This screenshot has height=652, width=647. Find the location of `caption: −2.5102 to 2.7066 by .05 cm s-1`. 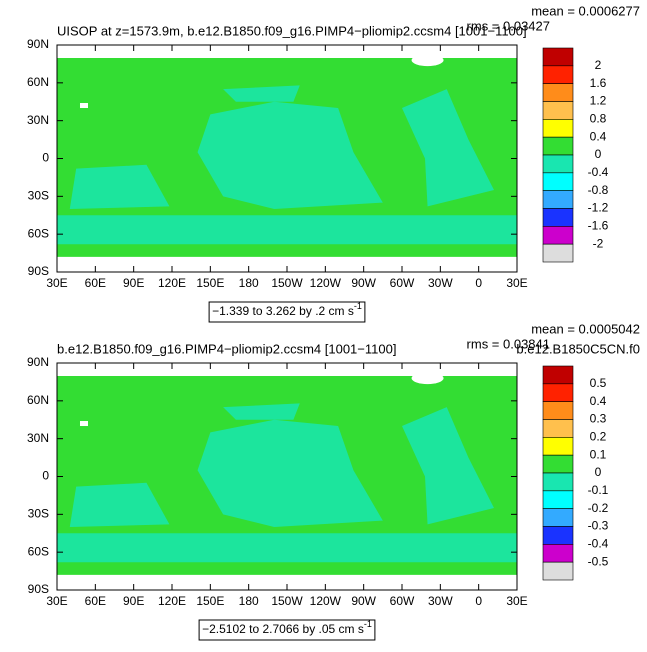

caption: −2.5102 to 2.7066 by .05 cm s-1 is located at coordinates (287, 627).